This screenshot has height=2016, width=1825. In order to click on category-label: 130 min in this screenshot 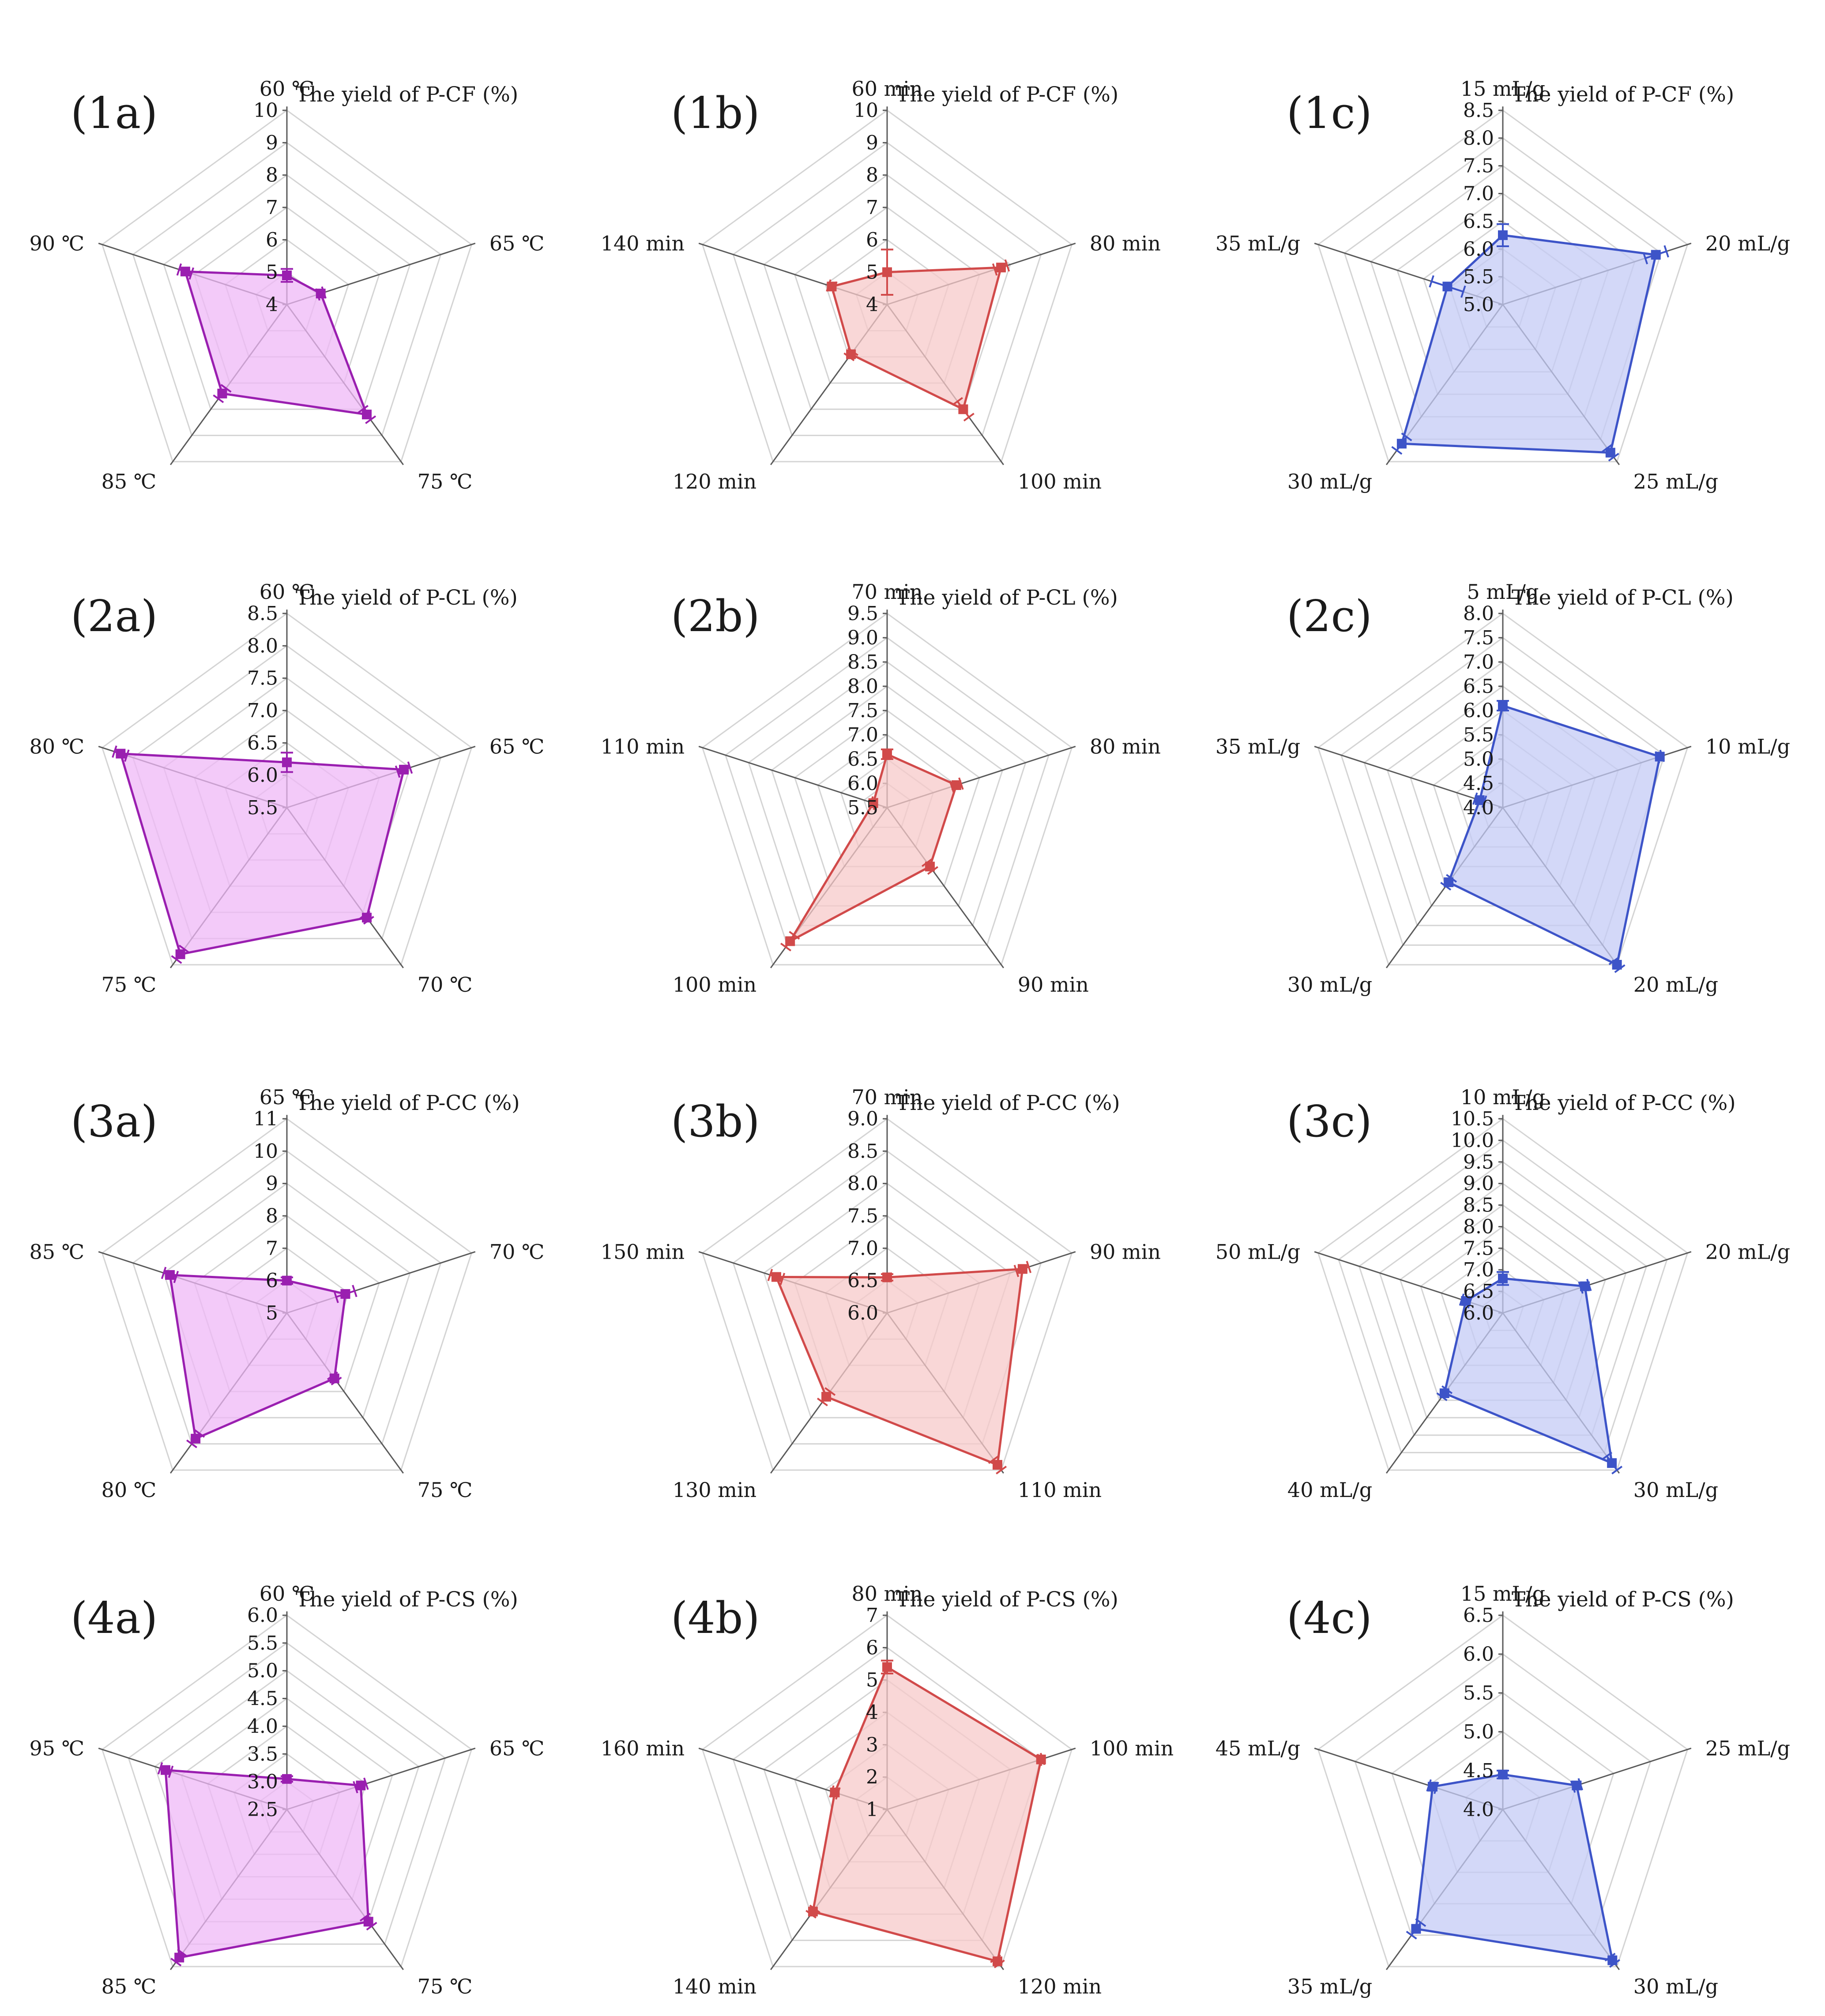, I will do `click(714, 1490)`.